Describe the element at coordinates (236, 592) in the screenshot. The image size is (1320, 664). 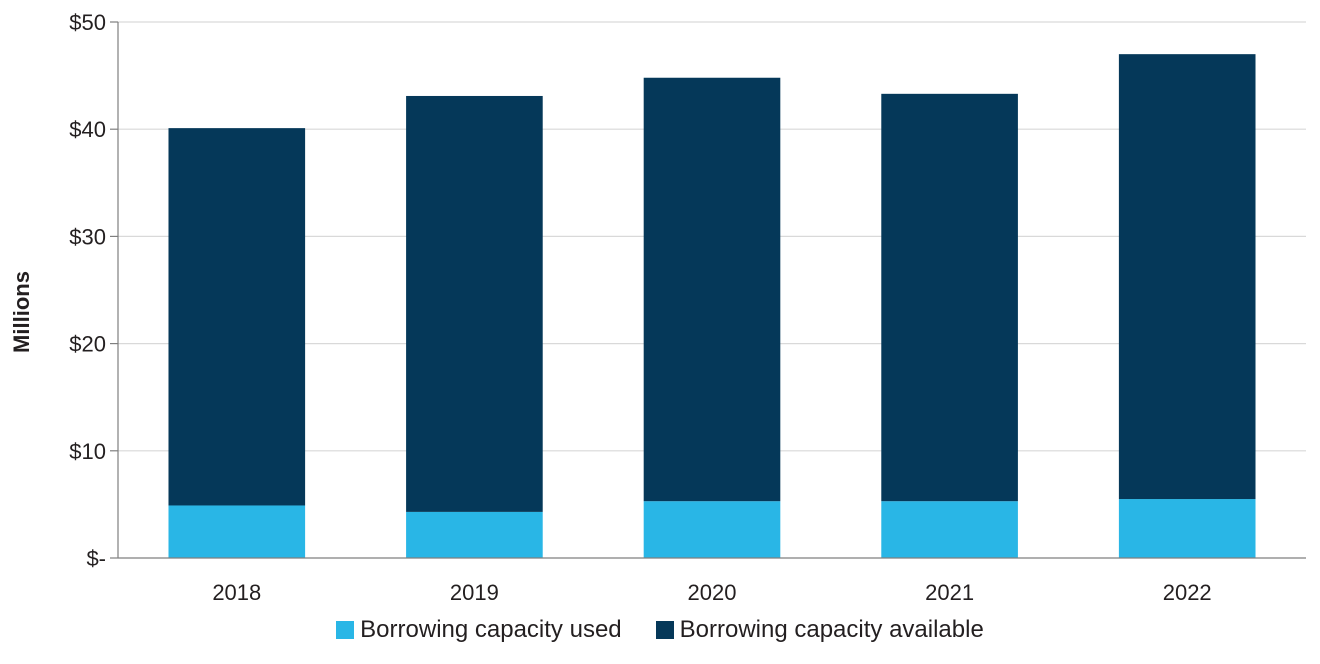
I see `x-tick-label: 2018` at that location.